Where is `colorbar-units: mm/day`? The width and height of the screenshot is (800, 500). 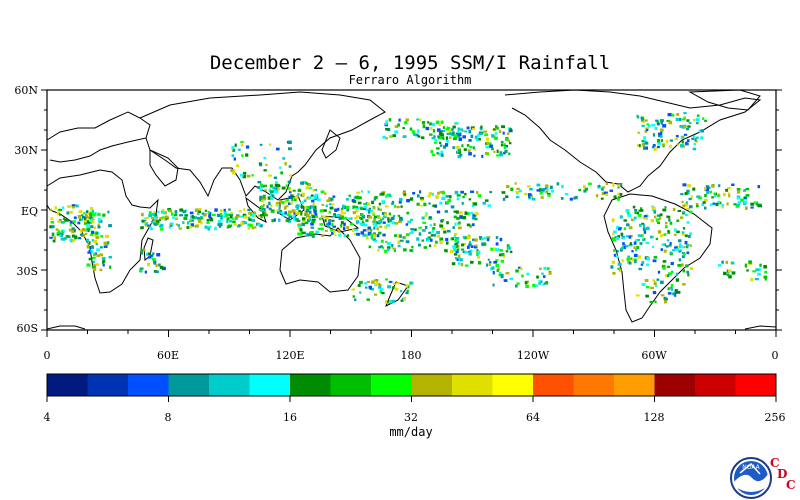 colorbar-units: mm/day is located at coordinates (411, 432).